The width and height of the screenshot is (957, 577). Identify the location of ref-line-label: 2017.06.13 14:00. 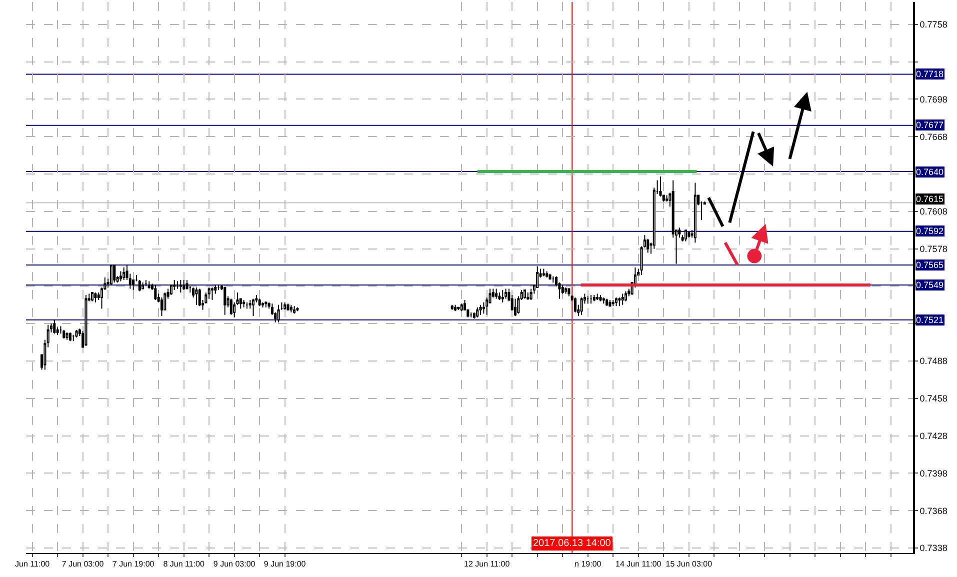
(572, 543).